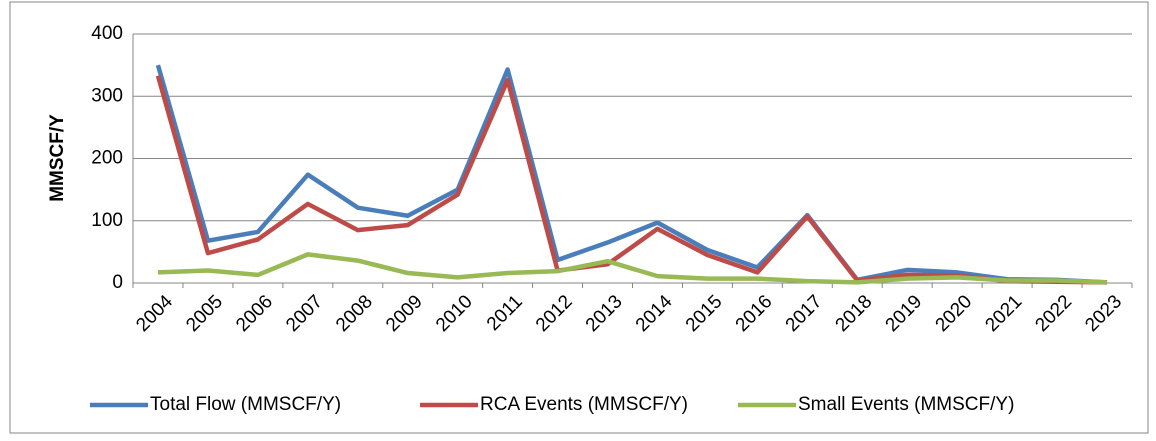 The height and width of the screenshot is (441, 1156). What do you see at coordinates (584, 404) in the screenshot?
I see `legend-label: RCA Events (MMSCF/Y)` at bounding box center [584, 404].